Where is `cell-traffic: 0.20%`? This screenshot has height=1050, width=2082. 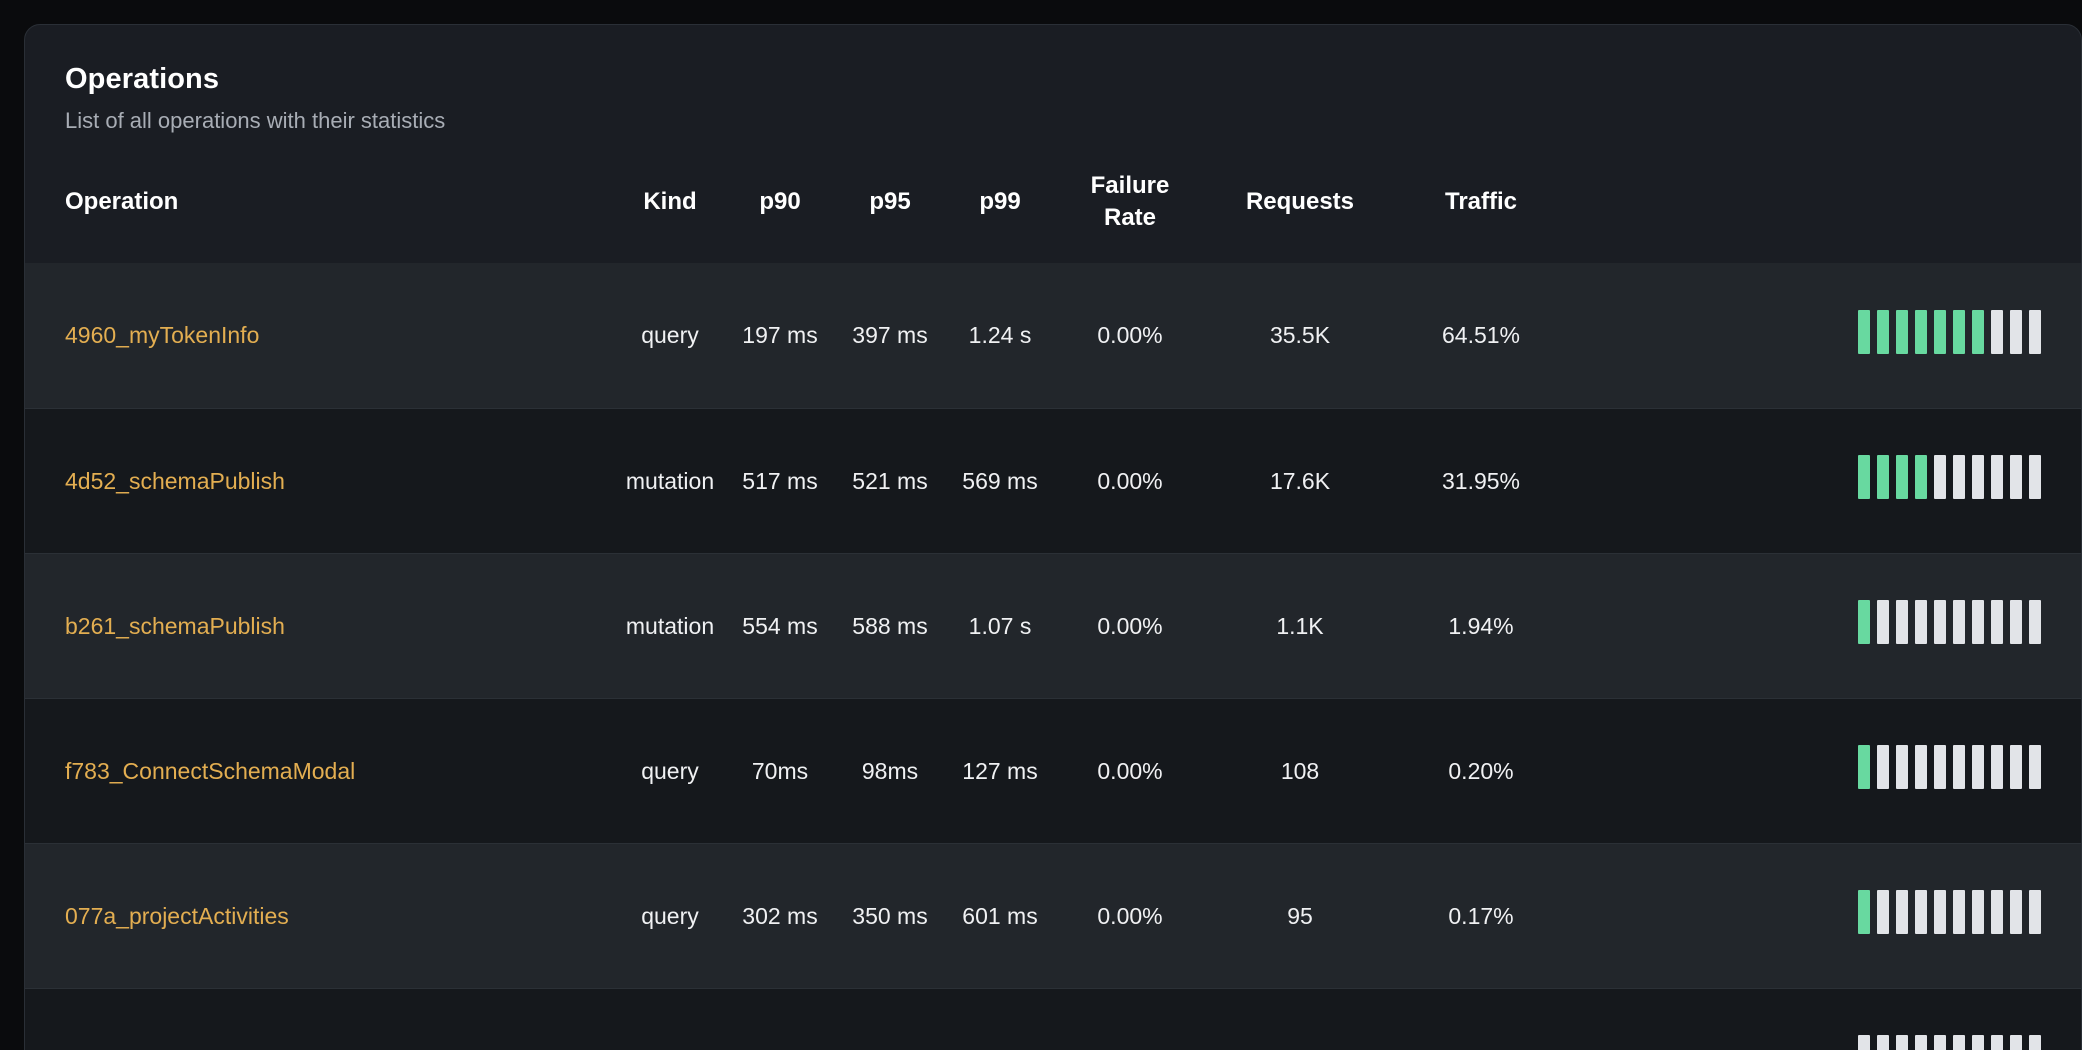 cell-traffic: 0.20% is located at coordinates (1481, 770).